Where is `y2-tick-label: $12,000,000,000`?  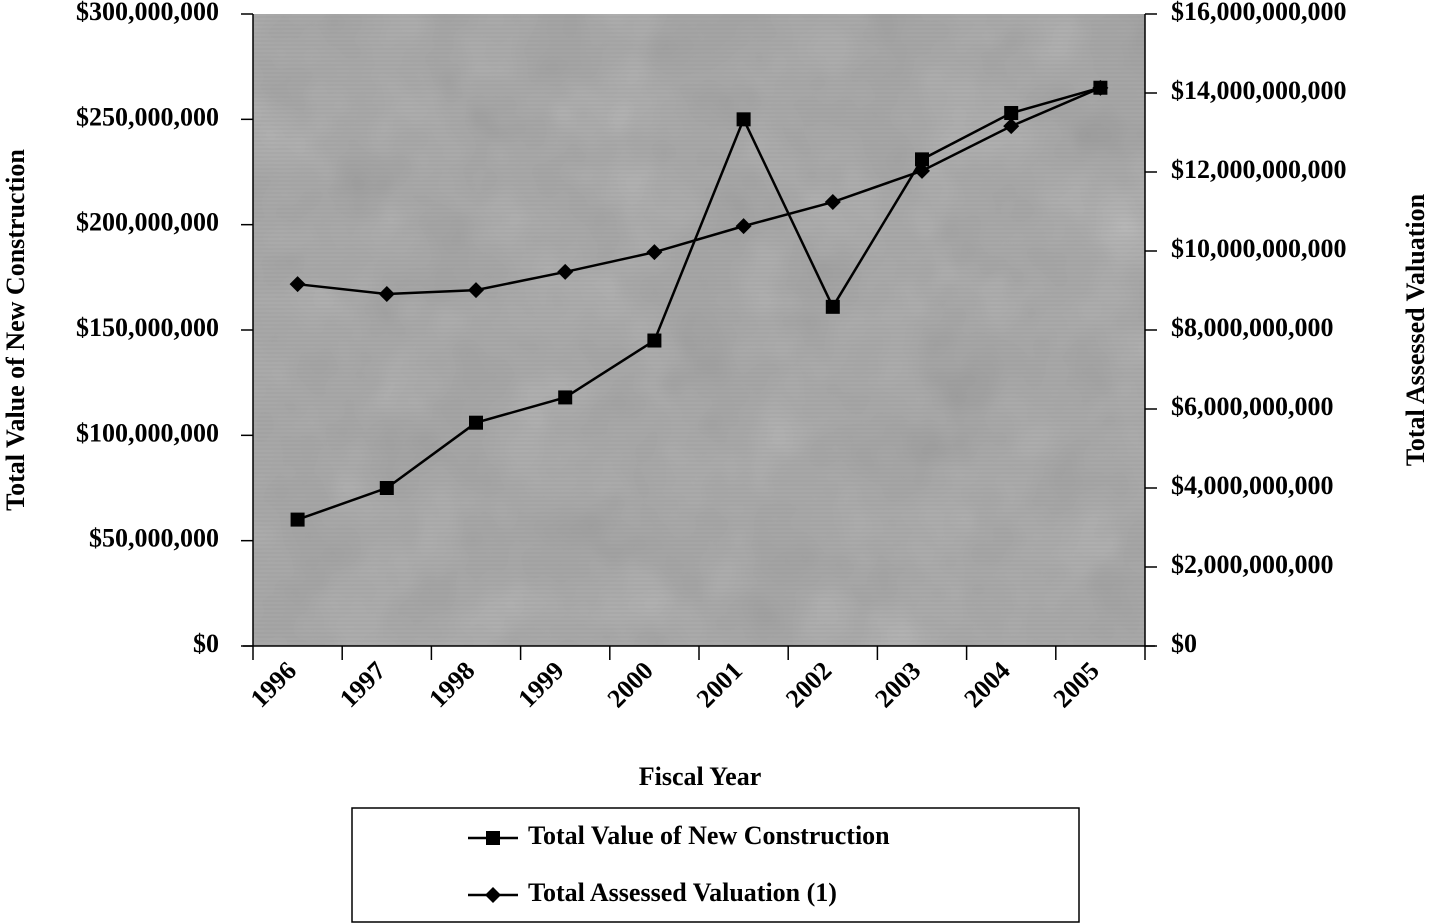 y2-tick-label: $12,000,000,000 is located at coordinates (1259, 169).